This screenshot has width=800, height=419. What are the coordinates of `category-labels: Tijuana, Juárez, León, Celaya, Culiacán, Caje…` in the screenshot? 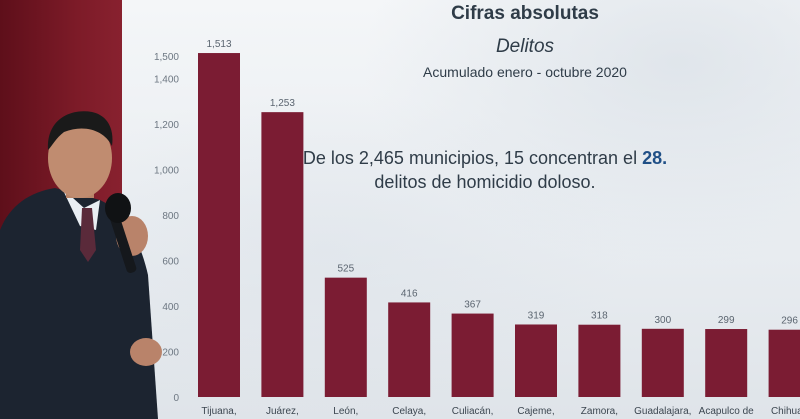 It's located at (500, 411).